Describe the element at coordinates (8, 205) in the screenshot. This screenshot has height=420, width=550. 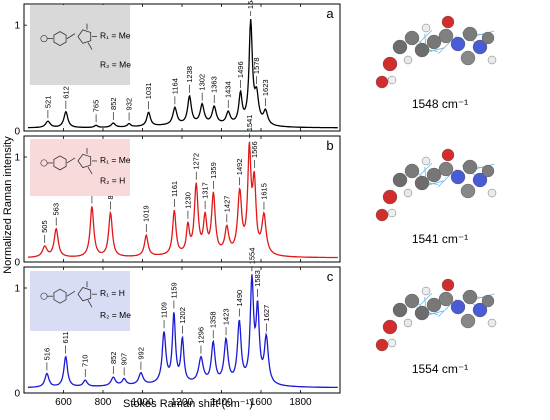
I see `y-axis-title: Normalized Raman intensity` at that location.